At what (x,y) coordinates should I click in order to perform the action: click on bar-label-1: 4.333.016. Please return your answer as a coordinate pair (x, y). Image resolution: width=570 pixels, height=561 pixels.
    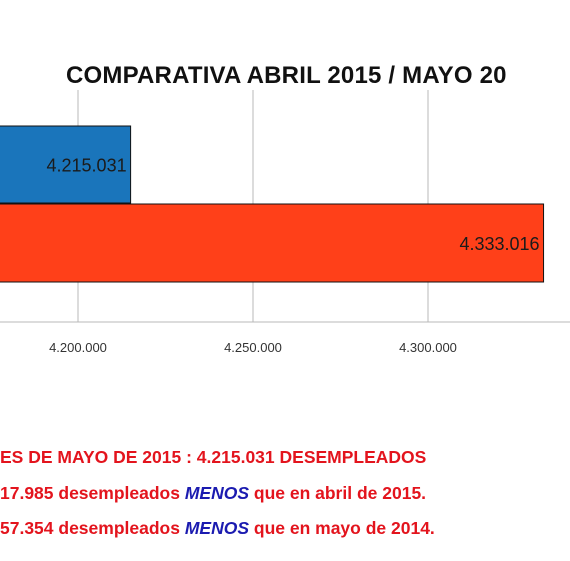
    Looking at the image, I should click on (499, 244).